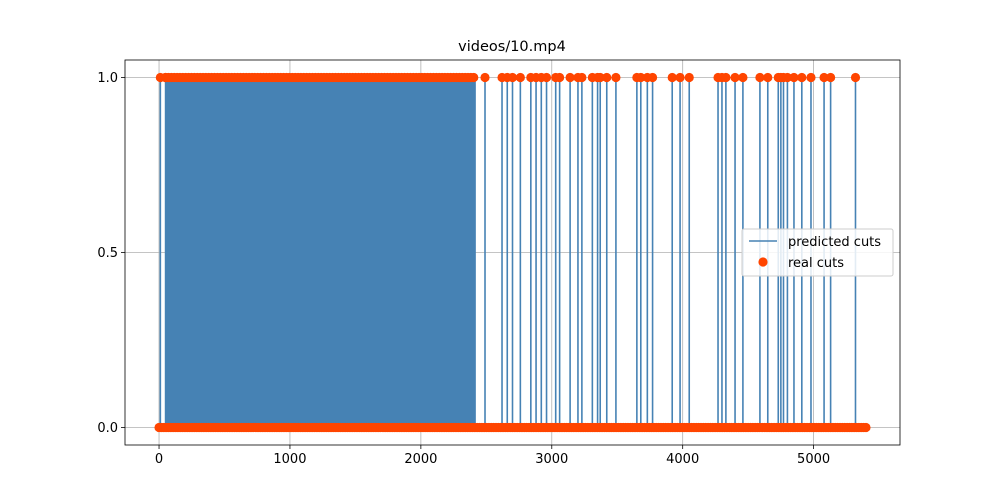 The height and width of the screenshot is (500, 1000). What do you see at coordinates (834, 242) in the screenshot?
I see `legend-label-predicted: predicted cuts` at bounding box center [834, 242].